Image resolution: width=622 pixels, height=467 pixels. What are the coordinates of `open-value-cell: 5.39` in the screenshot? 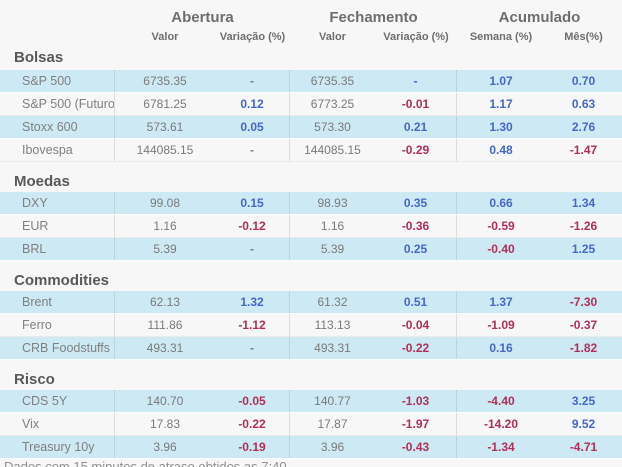 It's located at (165, 249).